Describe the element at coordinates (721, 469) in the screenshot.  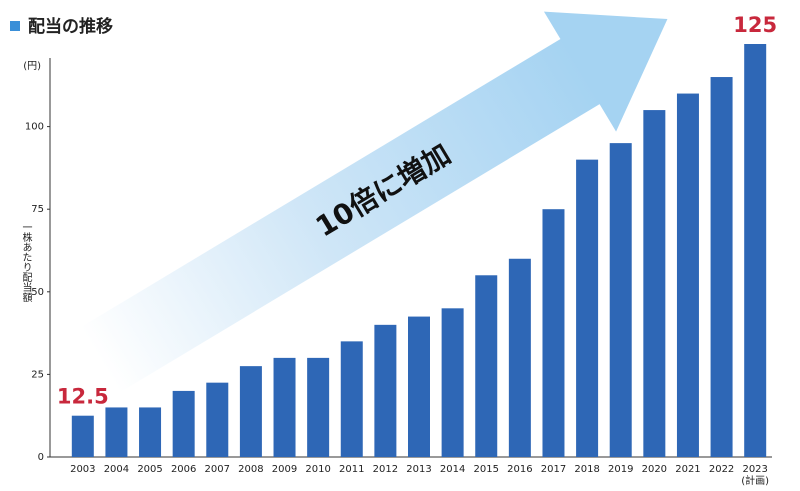
I see `x-tick-label: 2022` at that location.